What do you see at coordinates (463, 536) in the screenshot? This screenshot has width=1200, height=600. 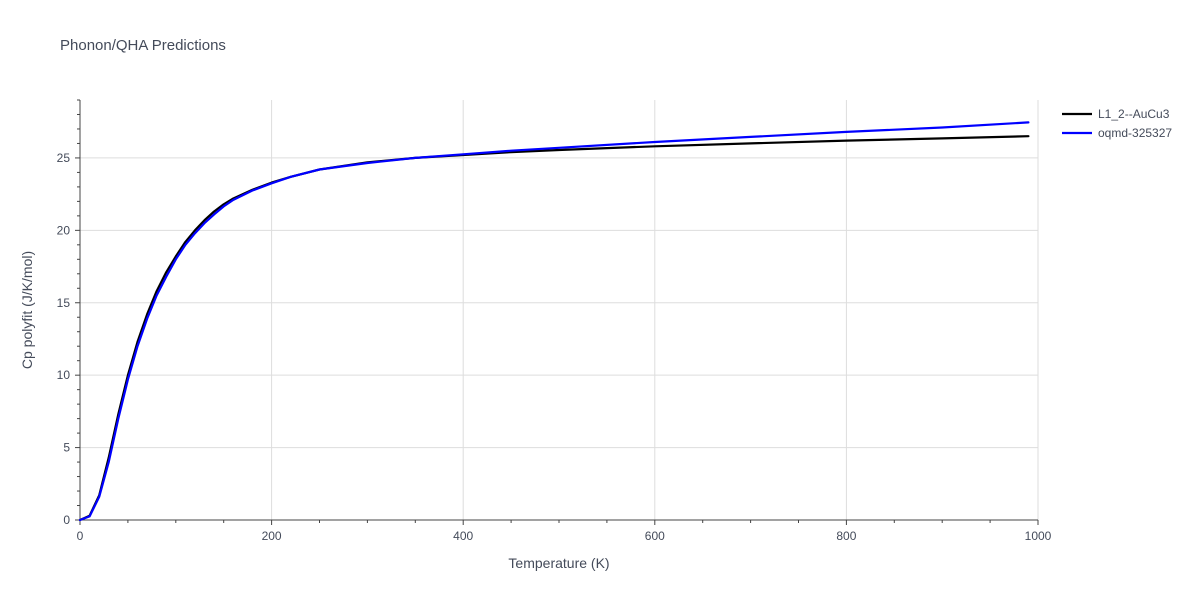 I see `x-tick-label-2: 400` at bounding box center [463, 536].